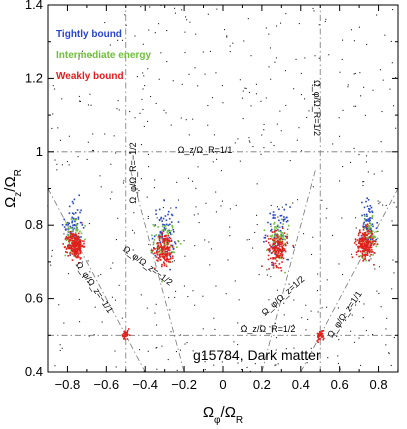 This screenshot has height=429, width=407. What do you see at coordinates (317, 108) in the screenshot?
I see `resonance-label: Ω_φ/Ω_R=1/2` at bounding box center [317, 108].